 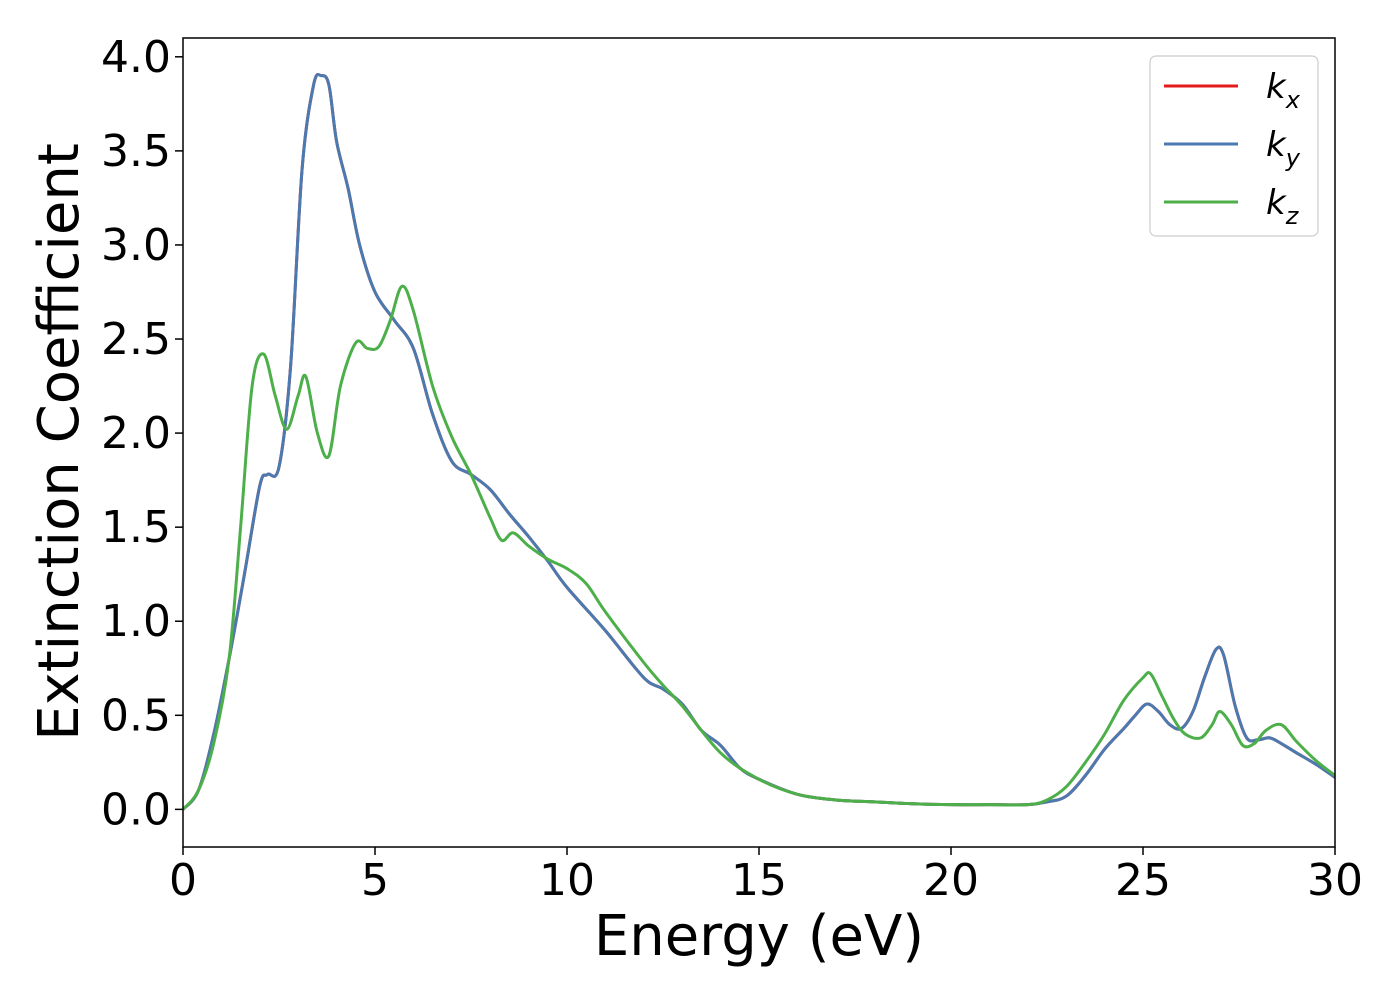 I want to click on x-tick-label: 10, so click(x=567, y=880).